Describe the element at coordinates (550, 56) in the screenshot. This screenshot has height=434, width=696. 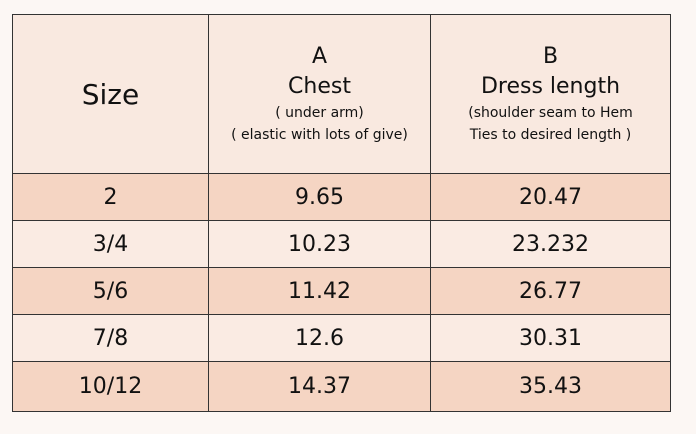
I see `header-letter: B` at that location.